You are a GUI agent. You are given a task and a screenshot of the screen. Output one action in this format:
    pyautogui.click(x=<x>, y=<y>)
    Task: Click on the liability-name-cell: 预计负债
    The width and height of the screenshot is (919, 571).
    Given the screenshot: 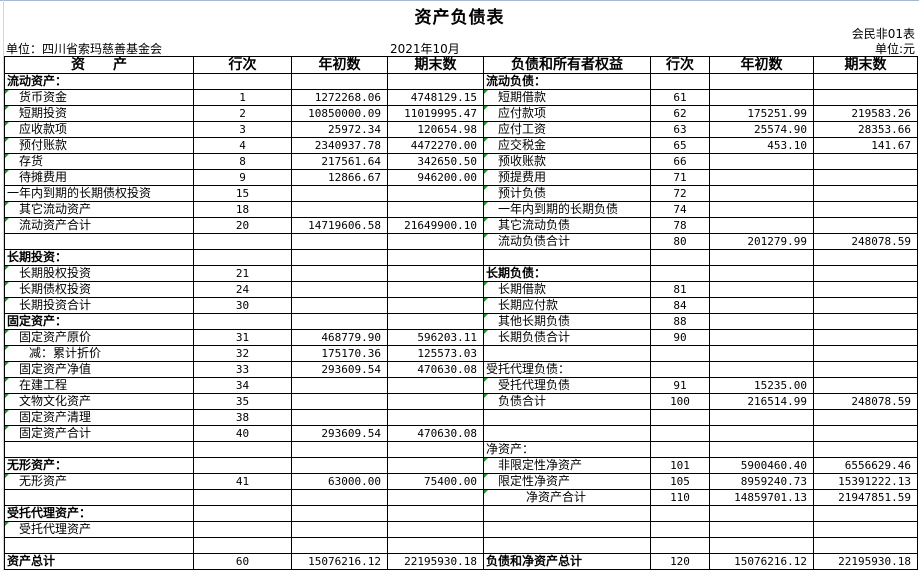 What is the action you would take?
    pyautogui.click(x=567, y=193)
    